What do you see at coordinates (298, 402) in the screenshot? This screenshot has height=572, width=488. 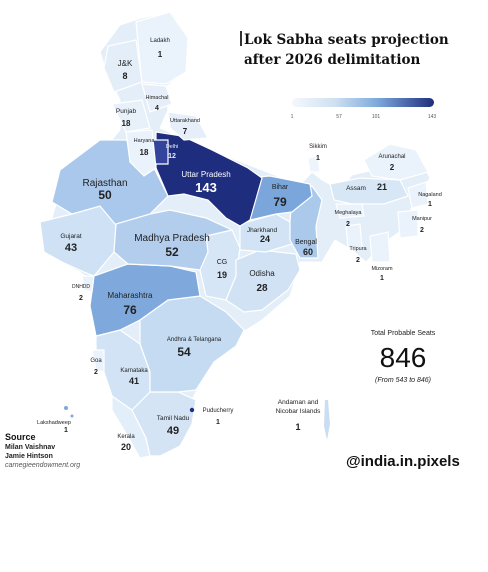 I see `label-andaman-and-nicobar-islands-line-1: Andaman and` at bounding box center [298, 402].